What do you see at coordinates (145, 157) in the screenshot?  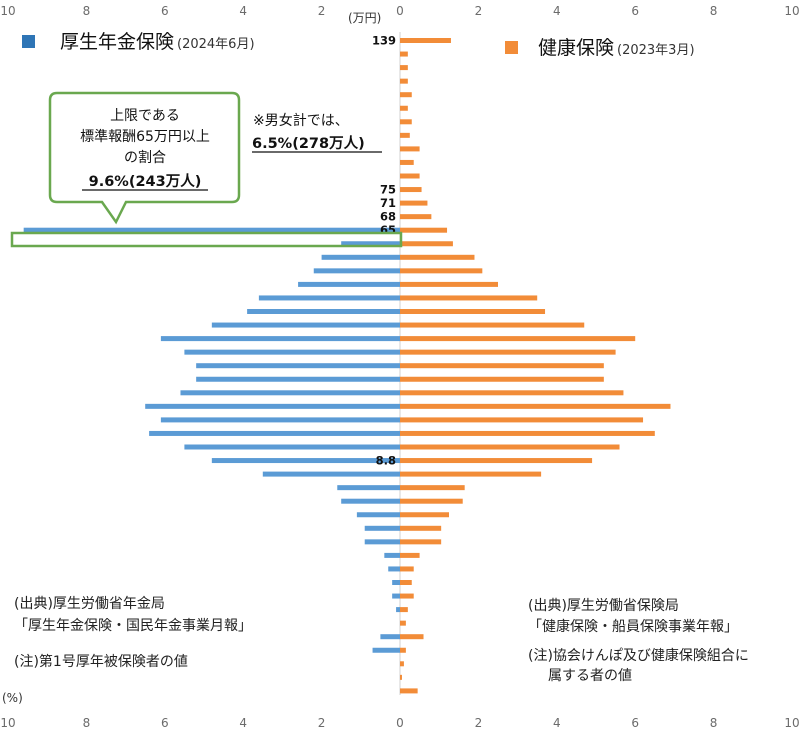 I see `callout-line3: の割合` at bounding box center [145, 157].